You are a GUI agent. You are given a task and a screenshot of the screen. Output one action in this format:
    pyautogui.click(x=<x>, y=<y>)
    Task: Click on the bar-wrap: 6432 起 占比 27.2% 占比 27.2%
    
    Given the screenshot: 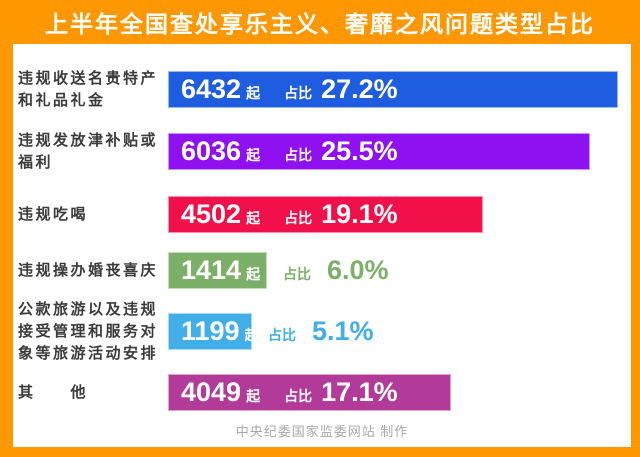 What is the action you would take?
    pyautogui.click(x=393, y=89)
    